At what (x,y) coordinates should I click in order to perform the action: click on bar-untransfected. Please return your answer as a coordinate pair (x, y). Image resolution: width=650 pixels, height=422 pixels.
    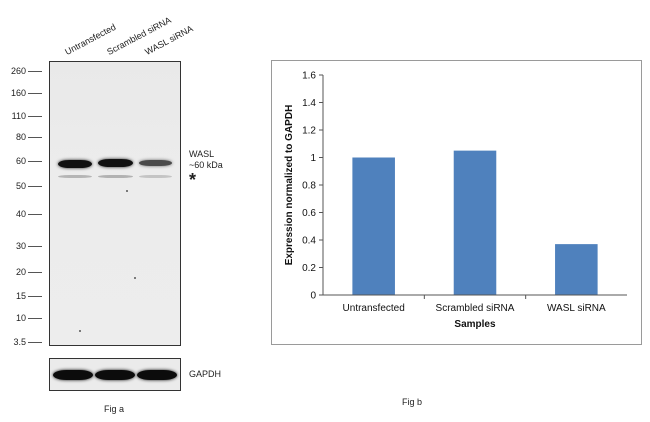
    Looking at the image, I should click on (373, 226).